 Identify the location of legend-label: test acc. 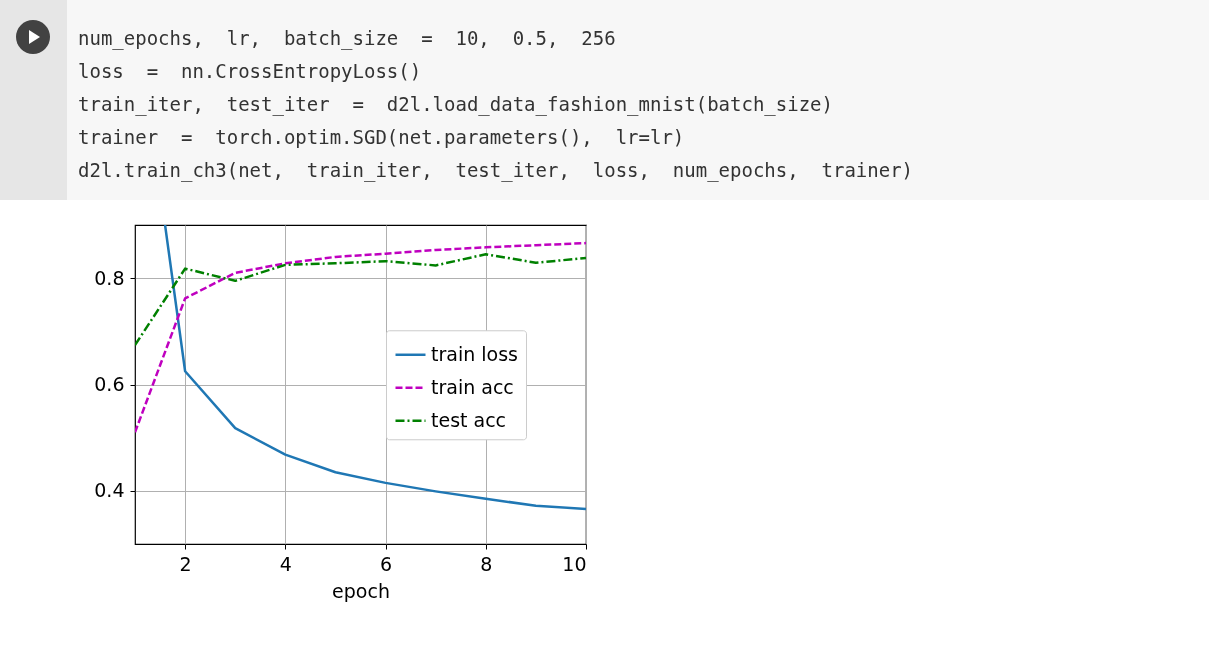
(469, 419).